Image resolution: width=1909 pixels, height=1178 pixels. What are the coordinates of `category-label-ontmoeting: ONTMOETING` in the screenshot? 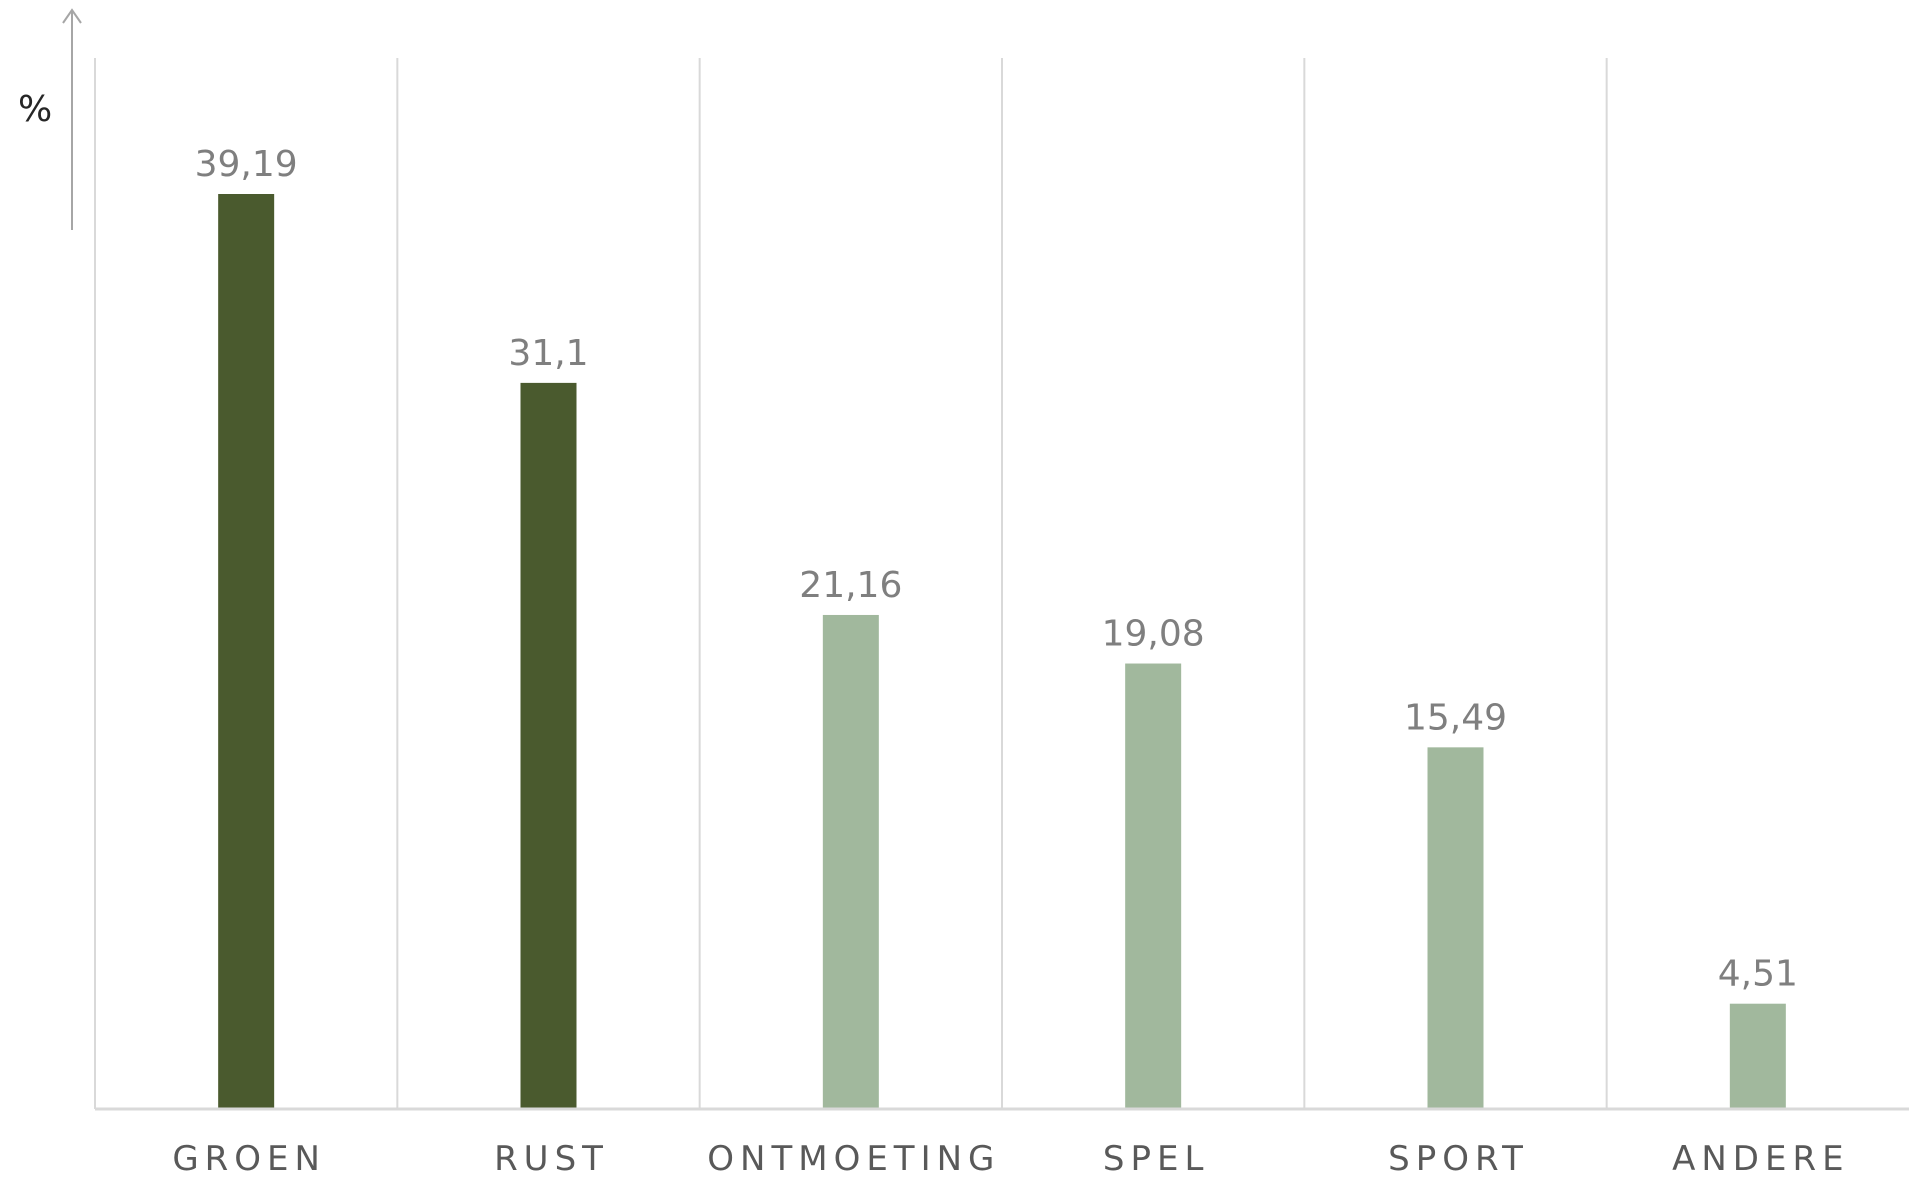 It's located at (853, 1158).